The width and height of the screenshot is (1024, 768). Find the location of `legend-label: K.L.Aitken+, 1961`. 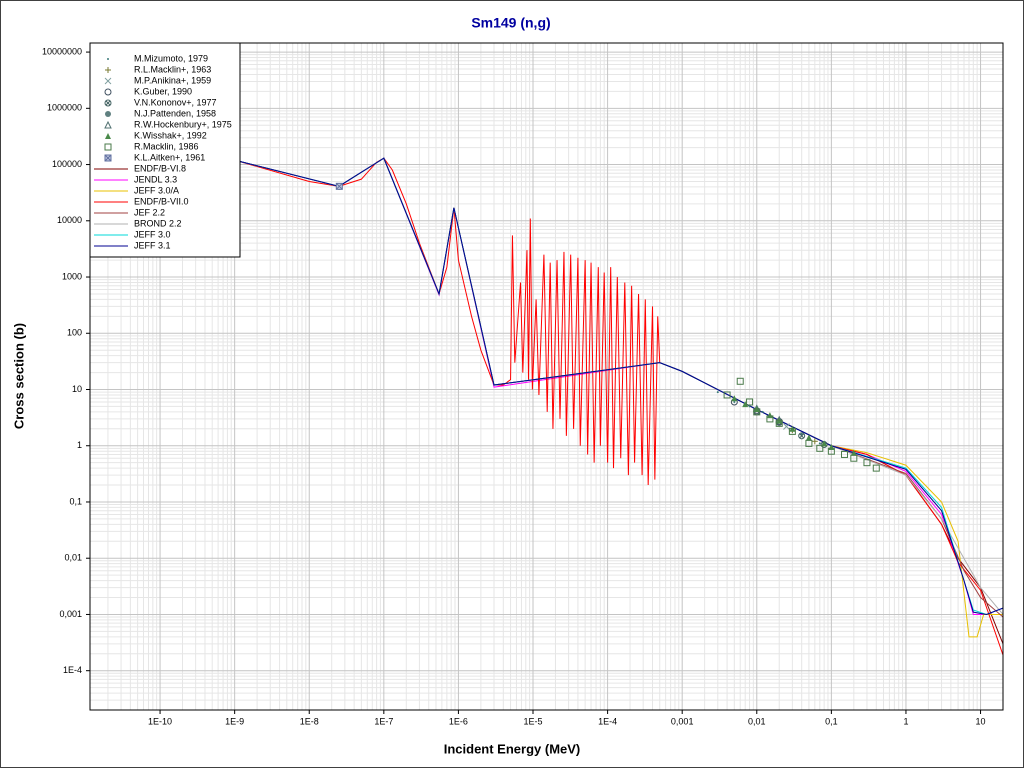

legend-label: K.L.Aitken+, 1961 is located at coordinates (169, 157).